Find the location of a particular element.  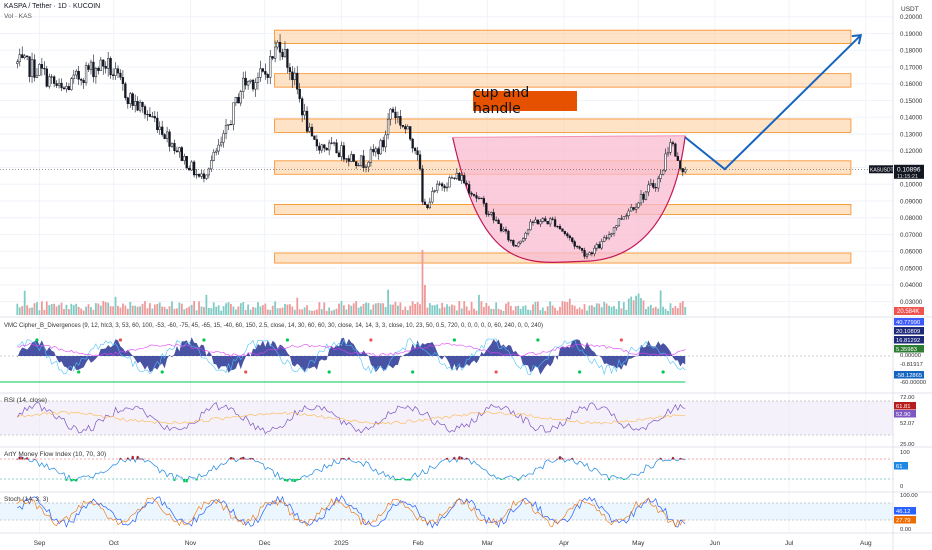

x-tick-label: Nov is located at coordinates (191, 543).